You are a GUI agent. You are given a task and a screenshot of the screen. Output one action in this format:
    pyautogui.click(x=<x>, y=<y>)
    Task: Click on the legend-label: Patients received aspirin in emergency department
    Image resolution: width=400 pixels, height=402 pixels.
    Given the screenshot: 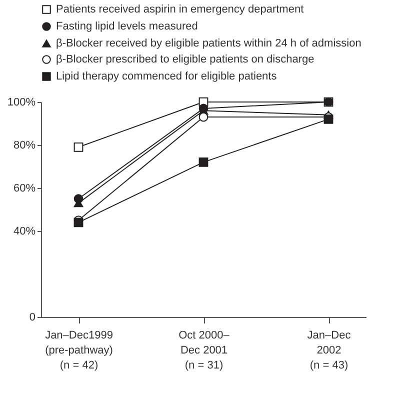 What is the action you would take?
    pyautogui.click(x=180, y=10)
    